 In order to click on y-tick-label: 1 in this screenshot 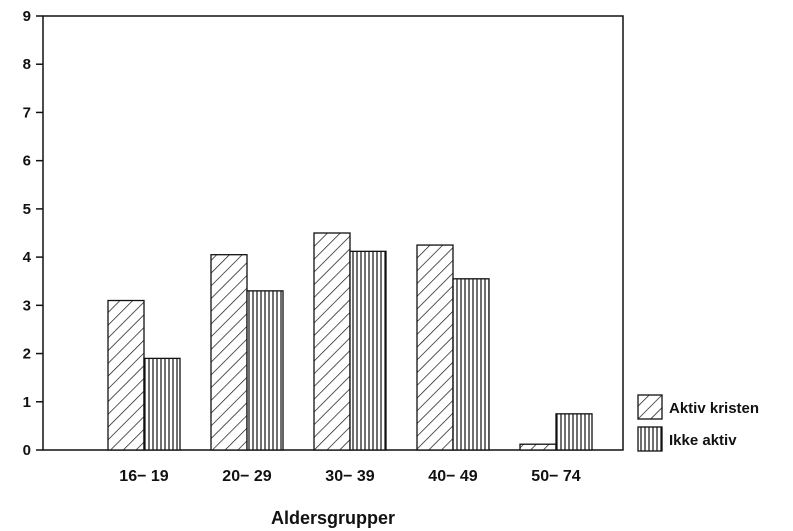, I will do `click(27, 402)`.